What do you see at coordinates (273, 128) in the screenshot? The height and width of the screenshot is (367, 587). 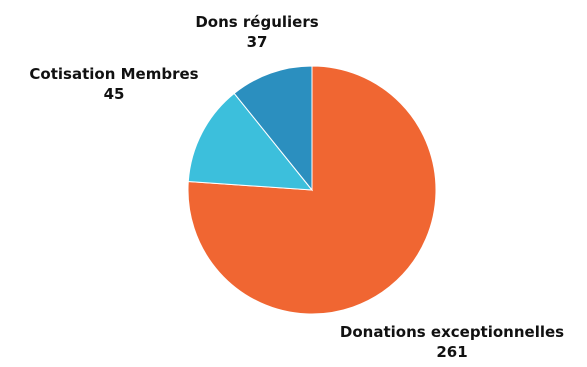 I see `pie-slice-dons-r-guliers` at bounding box center [273, 128].